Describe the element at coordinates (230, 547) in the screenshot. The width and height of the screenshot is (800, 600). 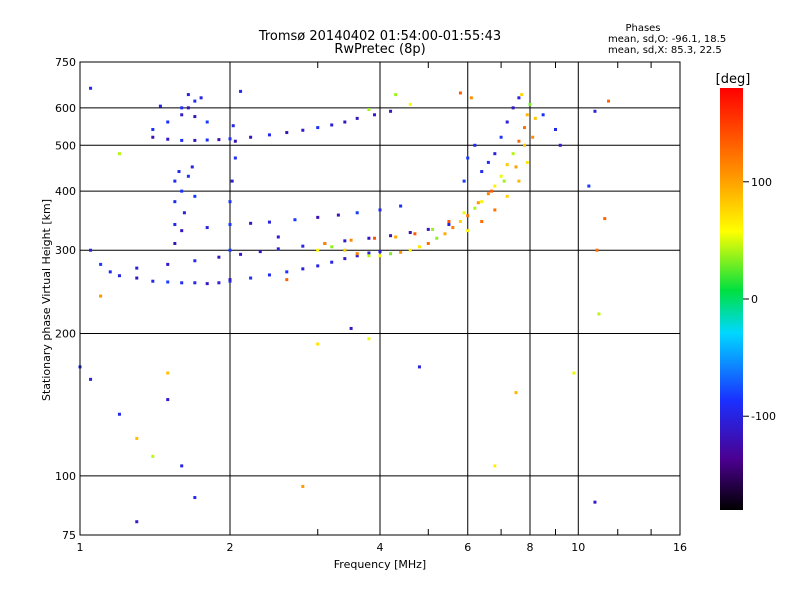
I see `x-tick-label: 2` at that location.